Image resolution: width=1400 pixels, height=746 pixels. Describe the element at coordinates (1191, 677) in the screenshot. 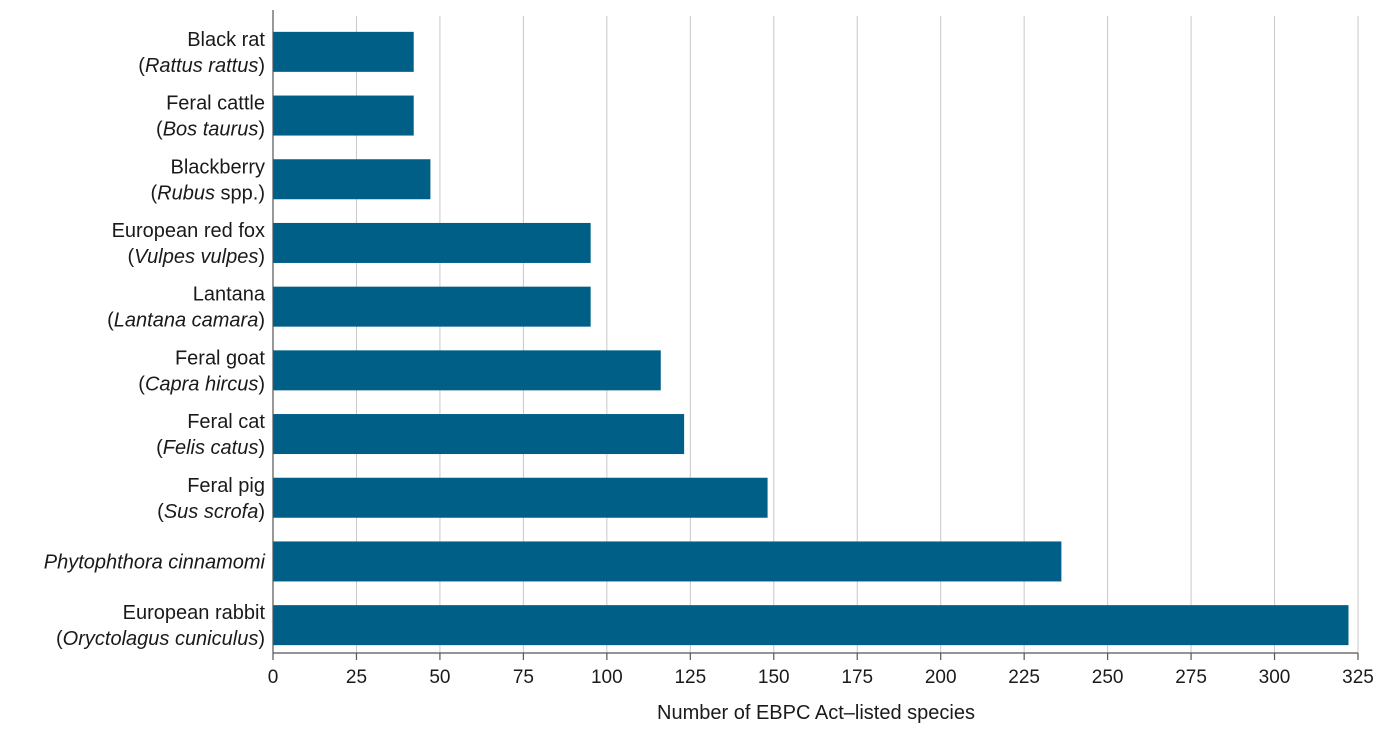

I see `x-tick-label: 275` at that location.